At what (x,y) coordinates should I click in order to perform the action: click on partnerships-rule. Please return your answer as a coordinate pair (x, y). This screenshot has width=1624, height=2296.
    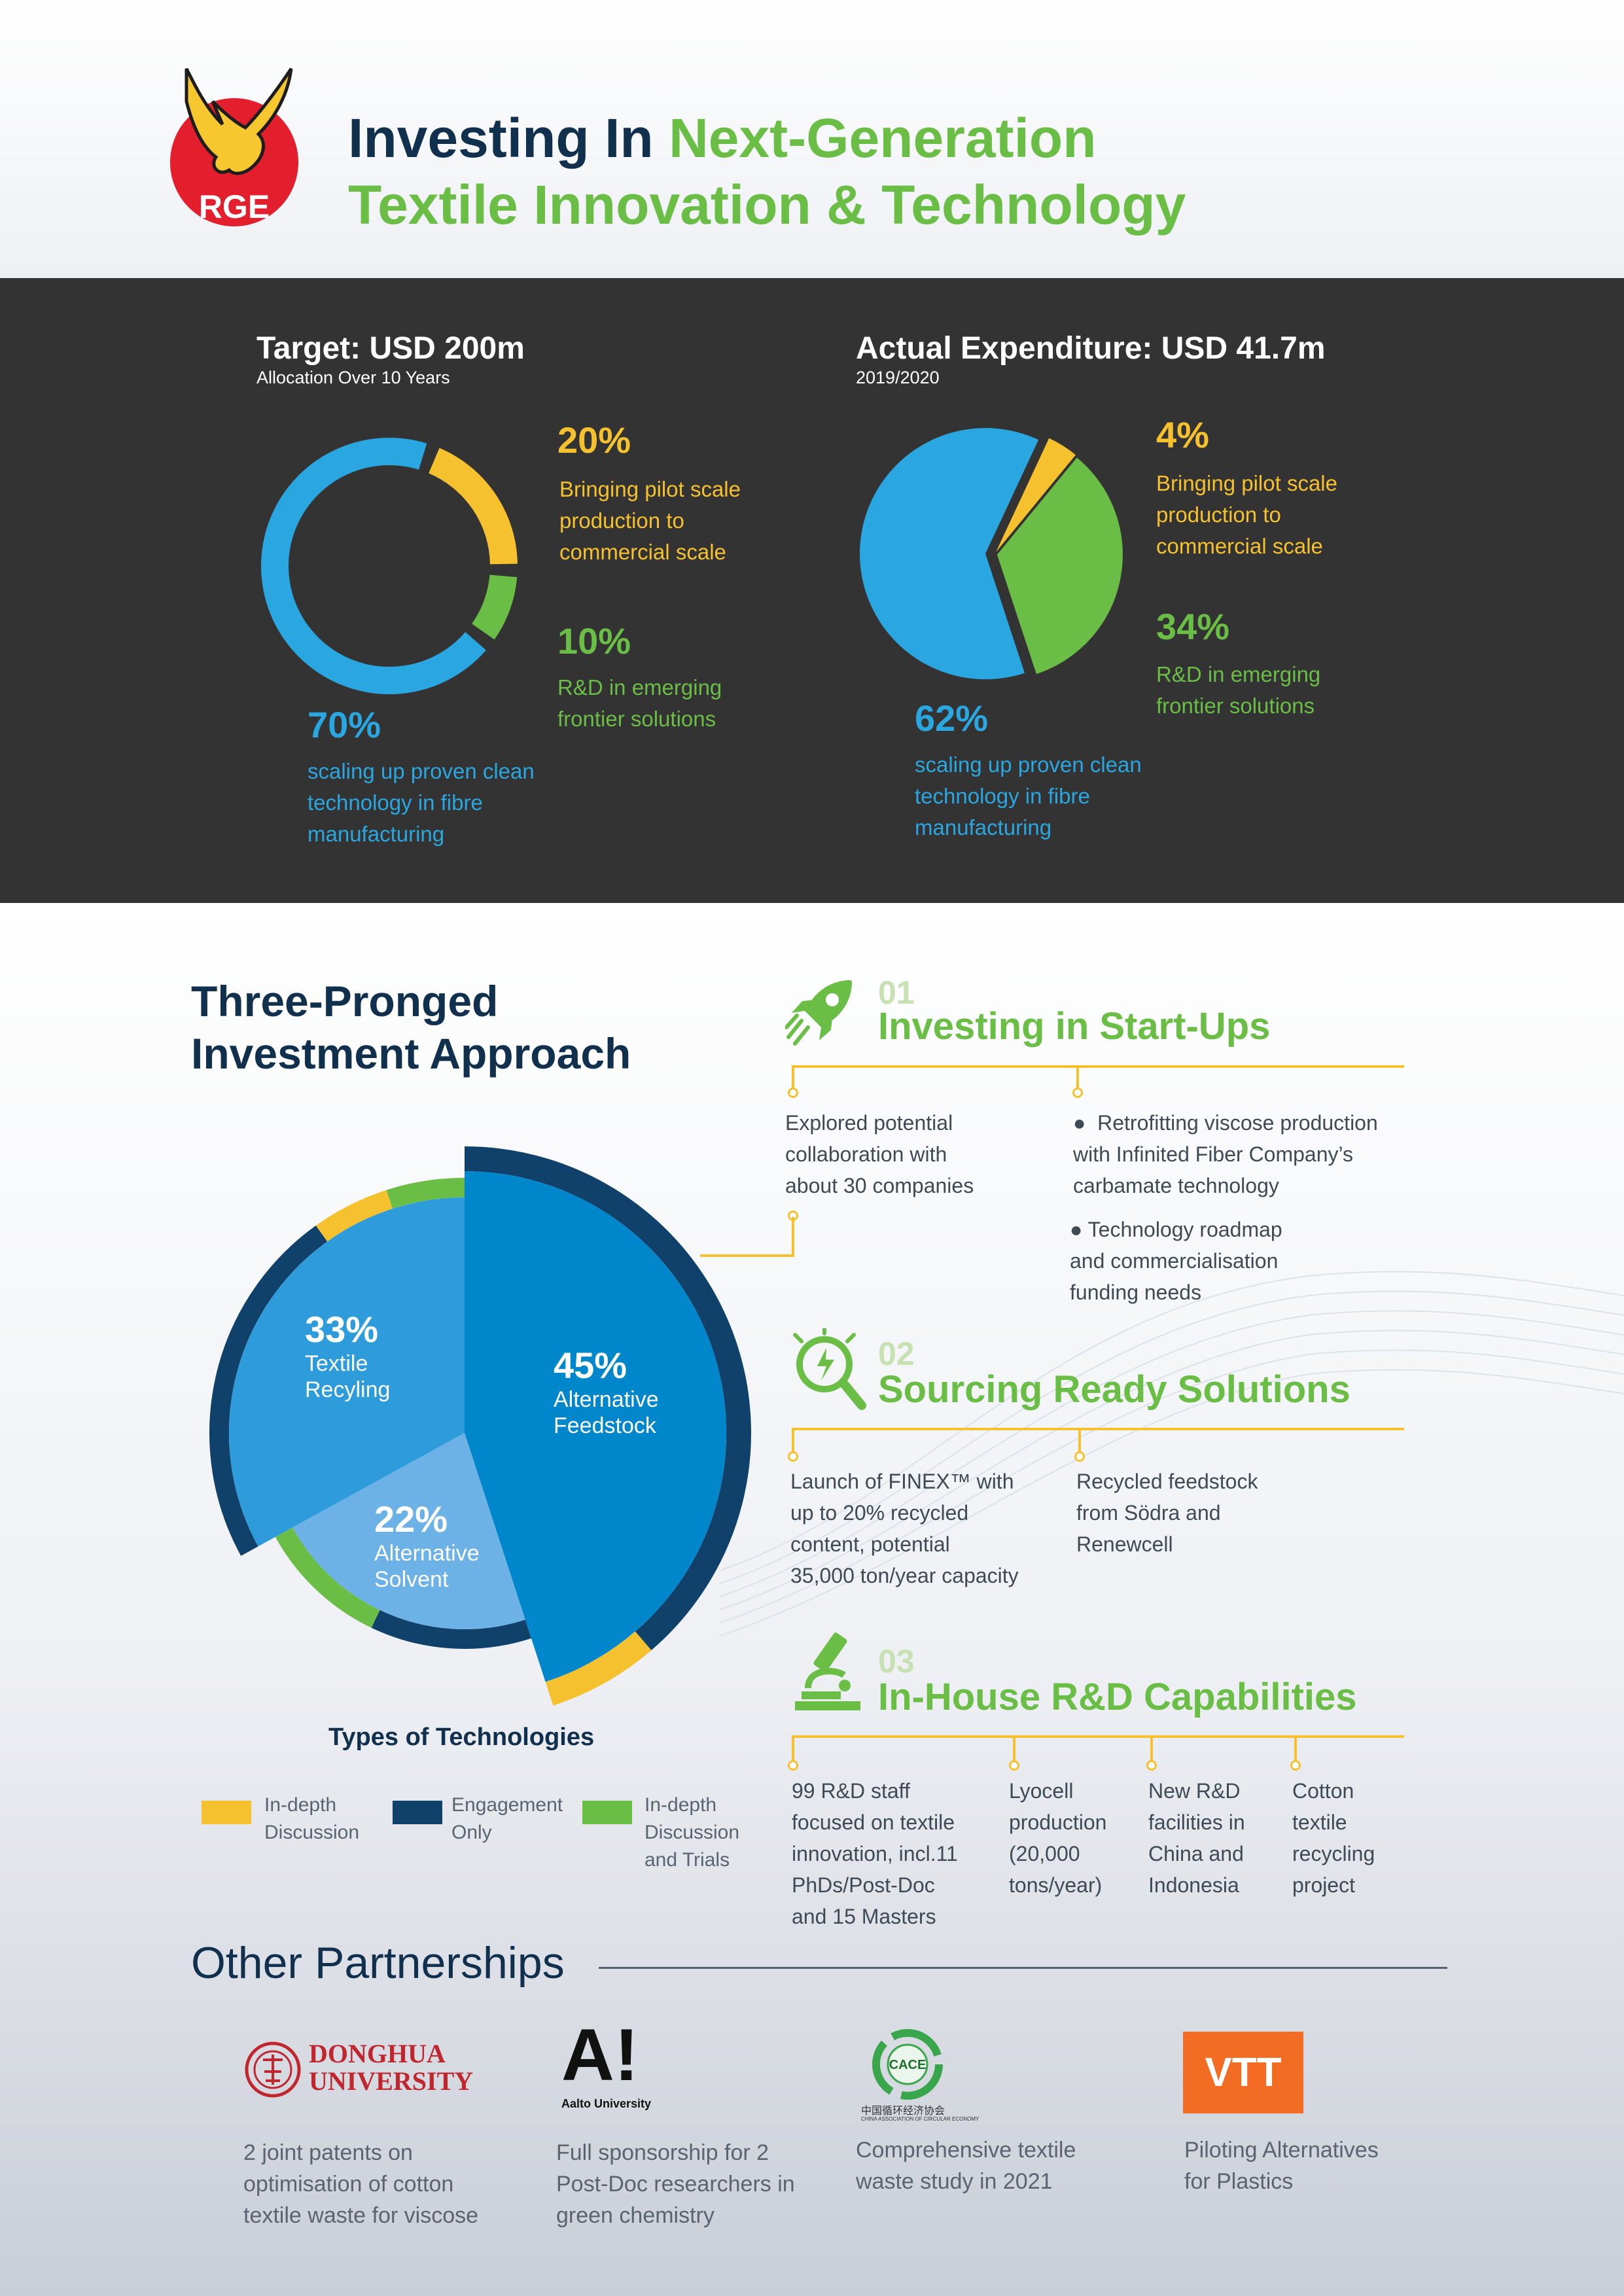
    Looking at the image, I should click on (1023, 1968).